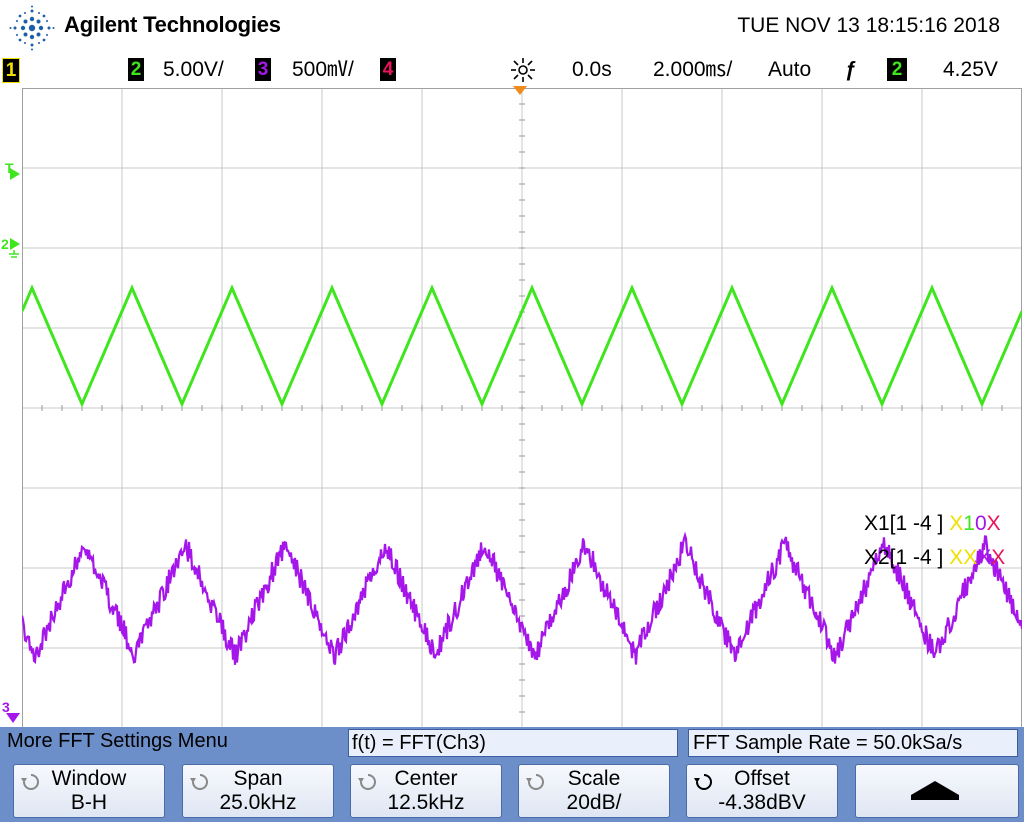 Image resolution: width=1024 pixels, height=822 pixels. I want to click on back-up-softkey, so click(937, 791).